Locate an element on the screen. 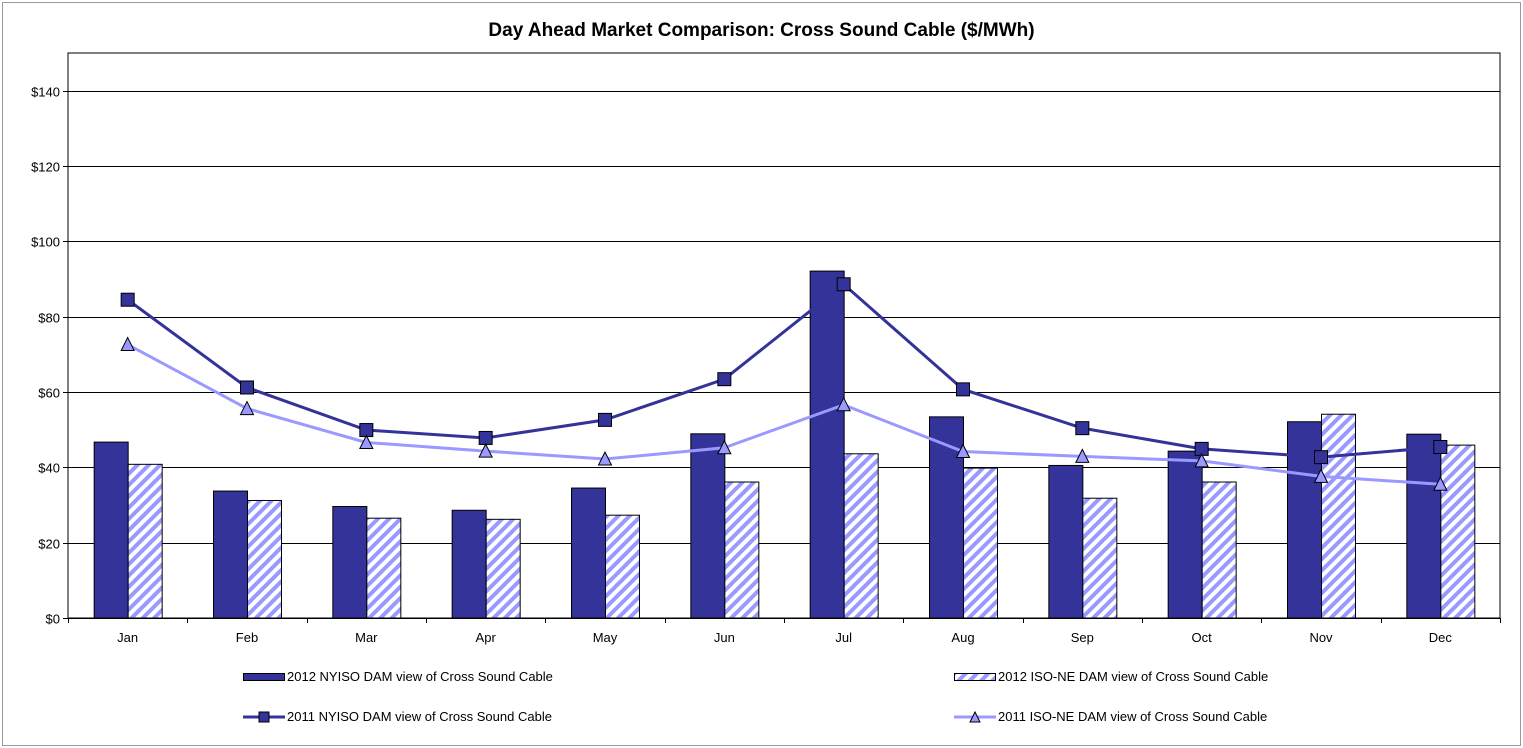 This screenshot has width=1523, height=748. y-tick-label: $20 is located at coordinates (49, 544).